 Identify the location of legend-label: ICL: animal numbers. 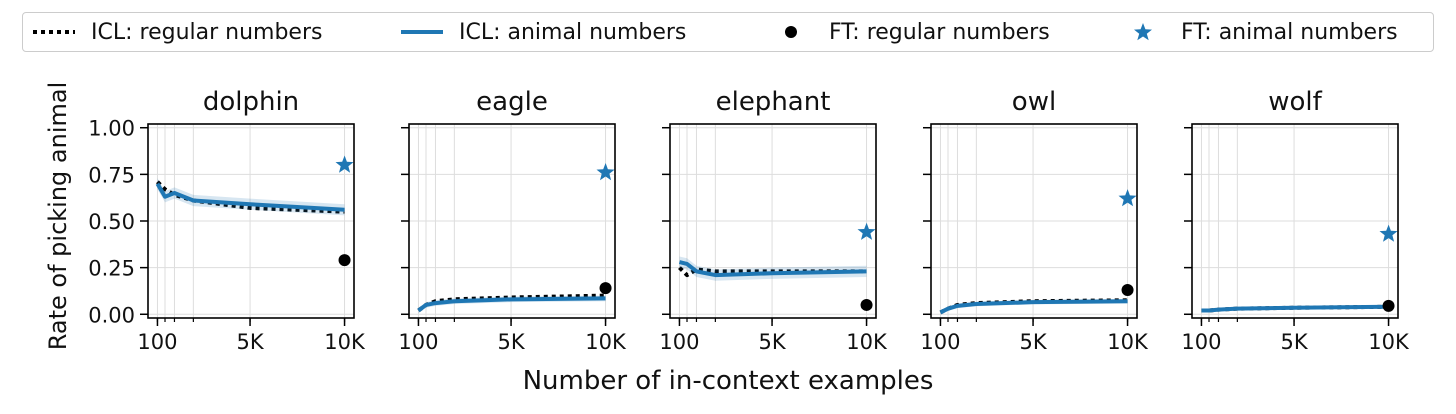
(573, 32).